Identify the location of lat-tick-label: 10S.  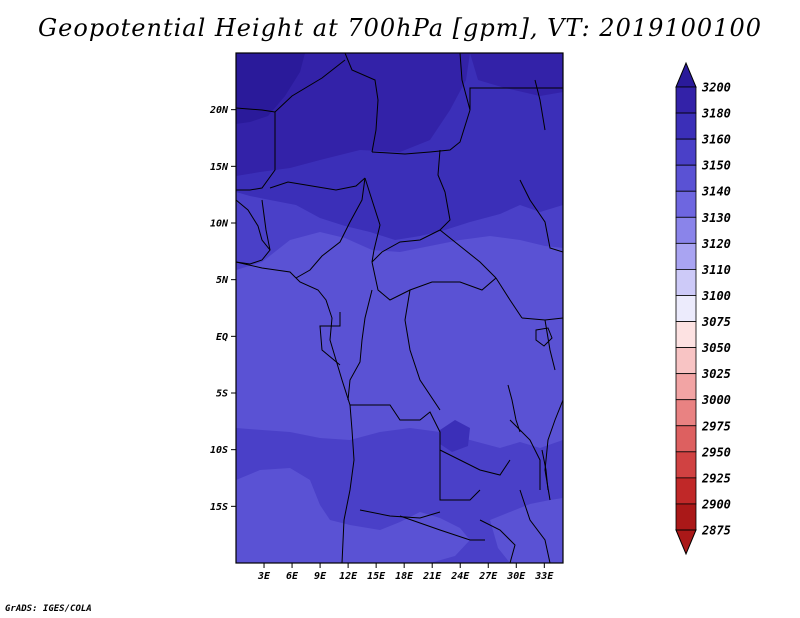
(219, 450).